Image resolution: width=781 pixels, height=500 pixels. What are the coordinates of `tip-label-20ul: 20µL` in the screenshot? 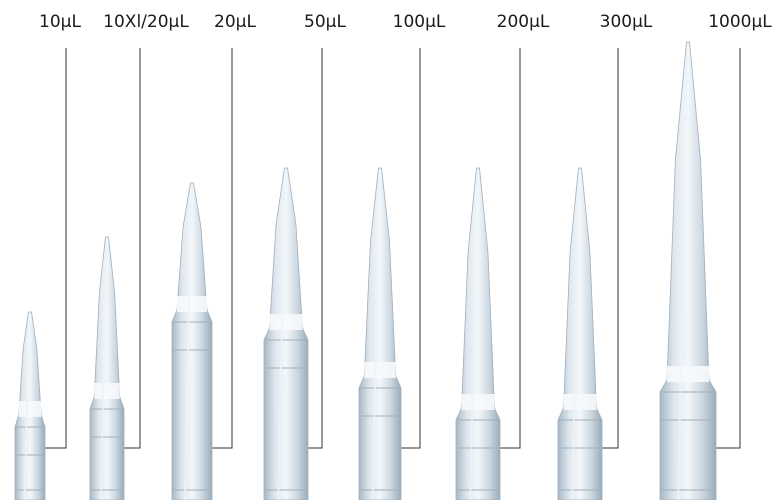 It's located at (235, 22).